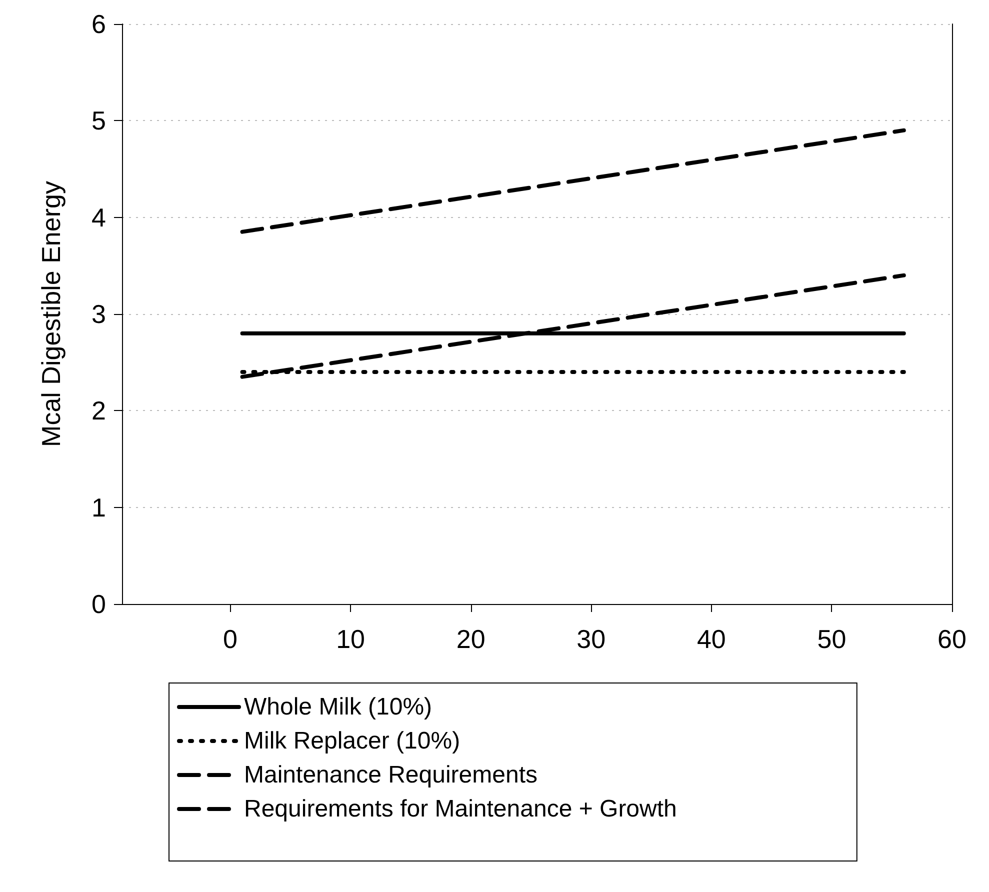 Image resolution: width=989 pixels, height=892 pixels. Describe the element at coordinates (99, 411) in the screenshot. I see `y-tick-label: 2` at that location.